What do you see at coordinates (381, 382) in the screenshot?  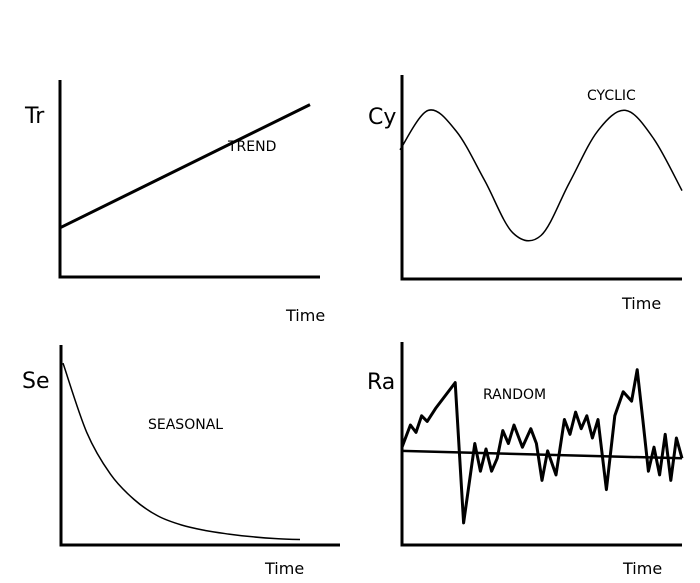 I see `random-ylabel: Ra` at bounding box center [381, 382].